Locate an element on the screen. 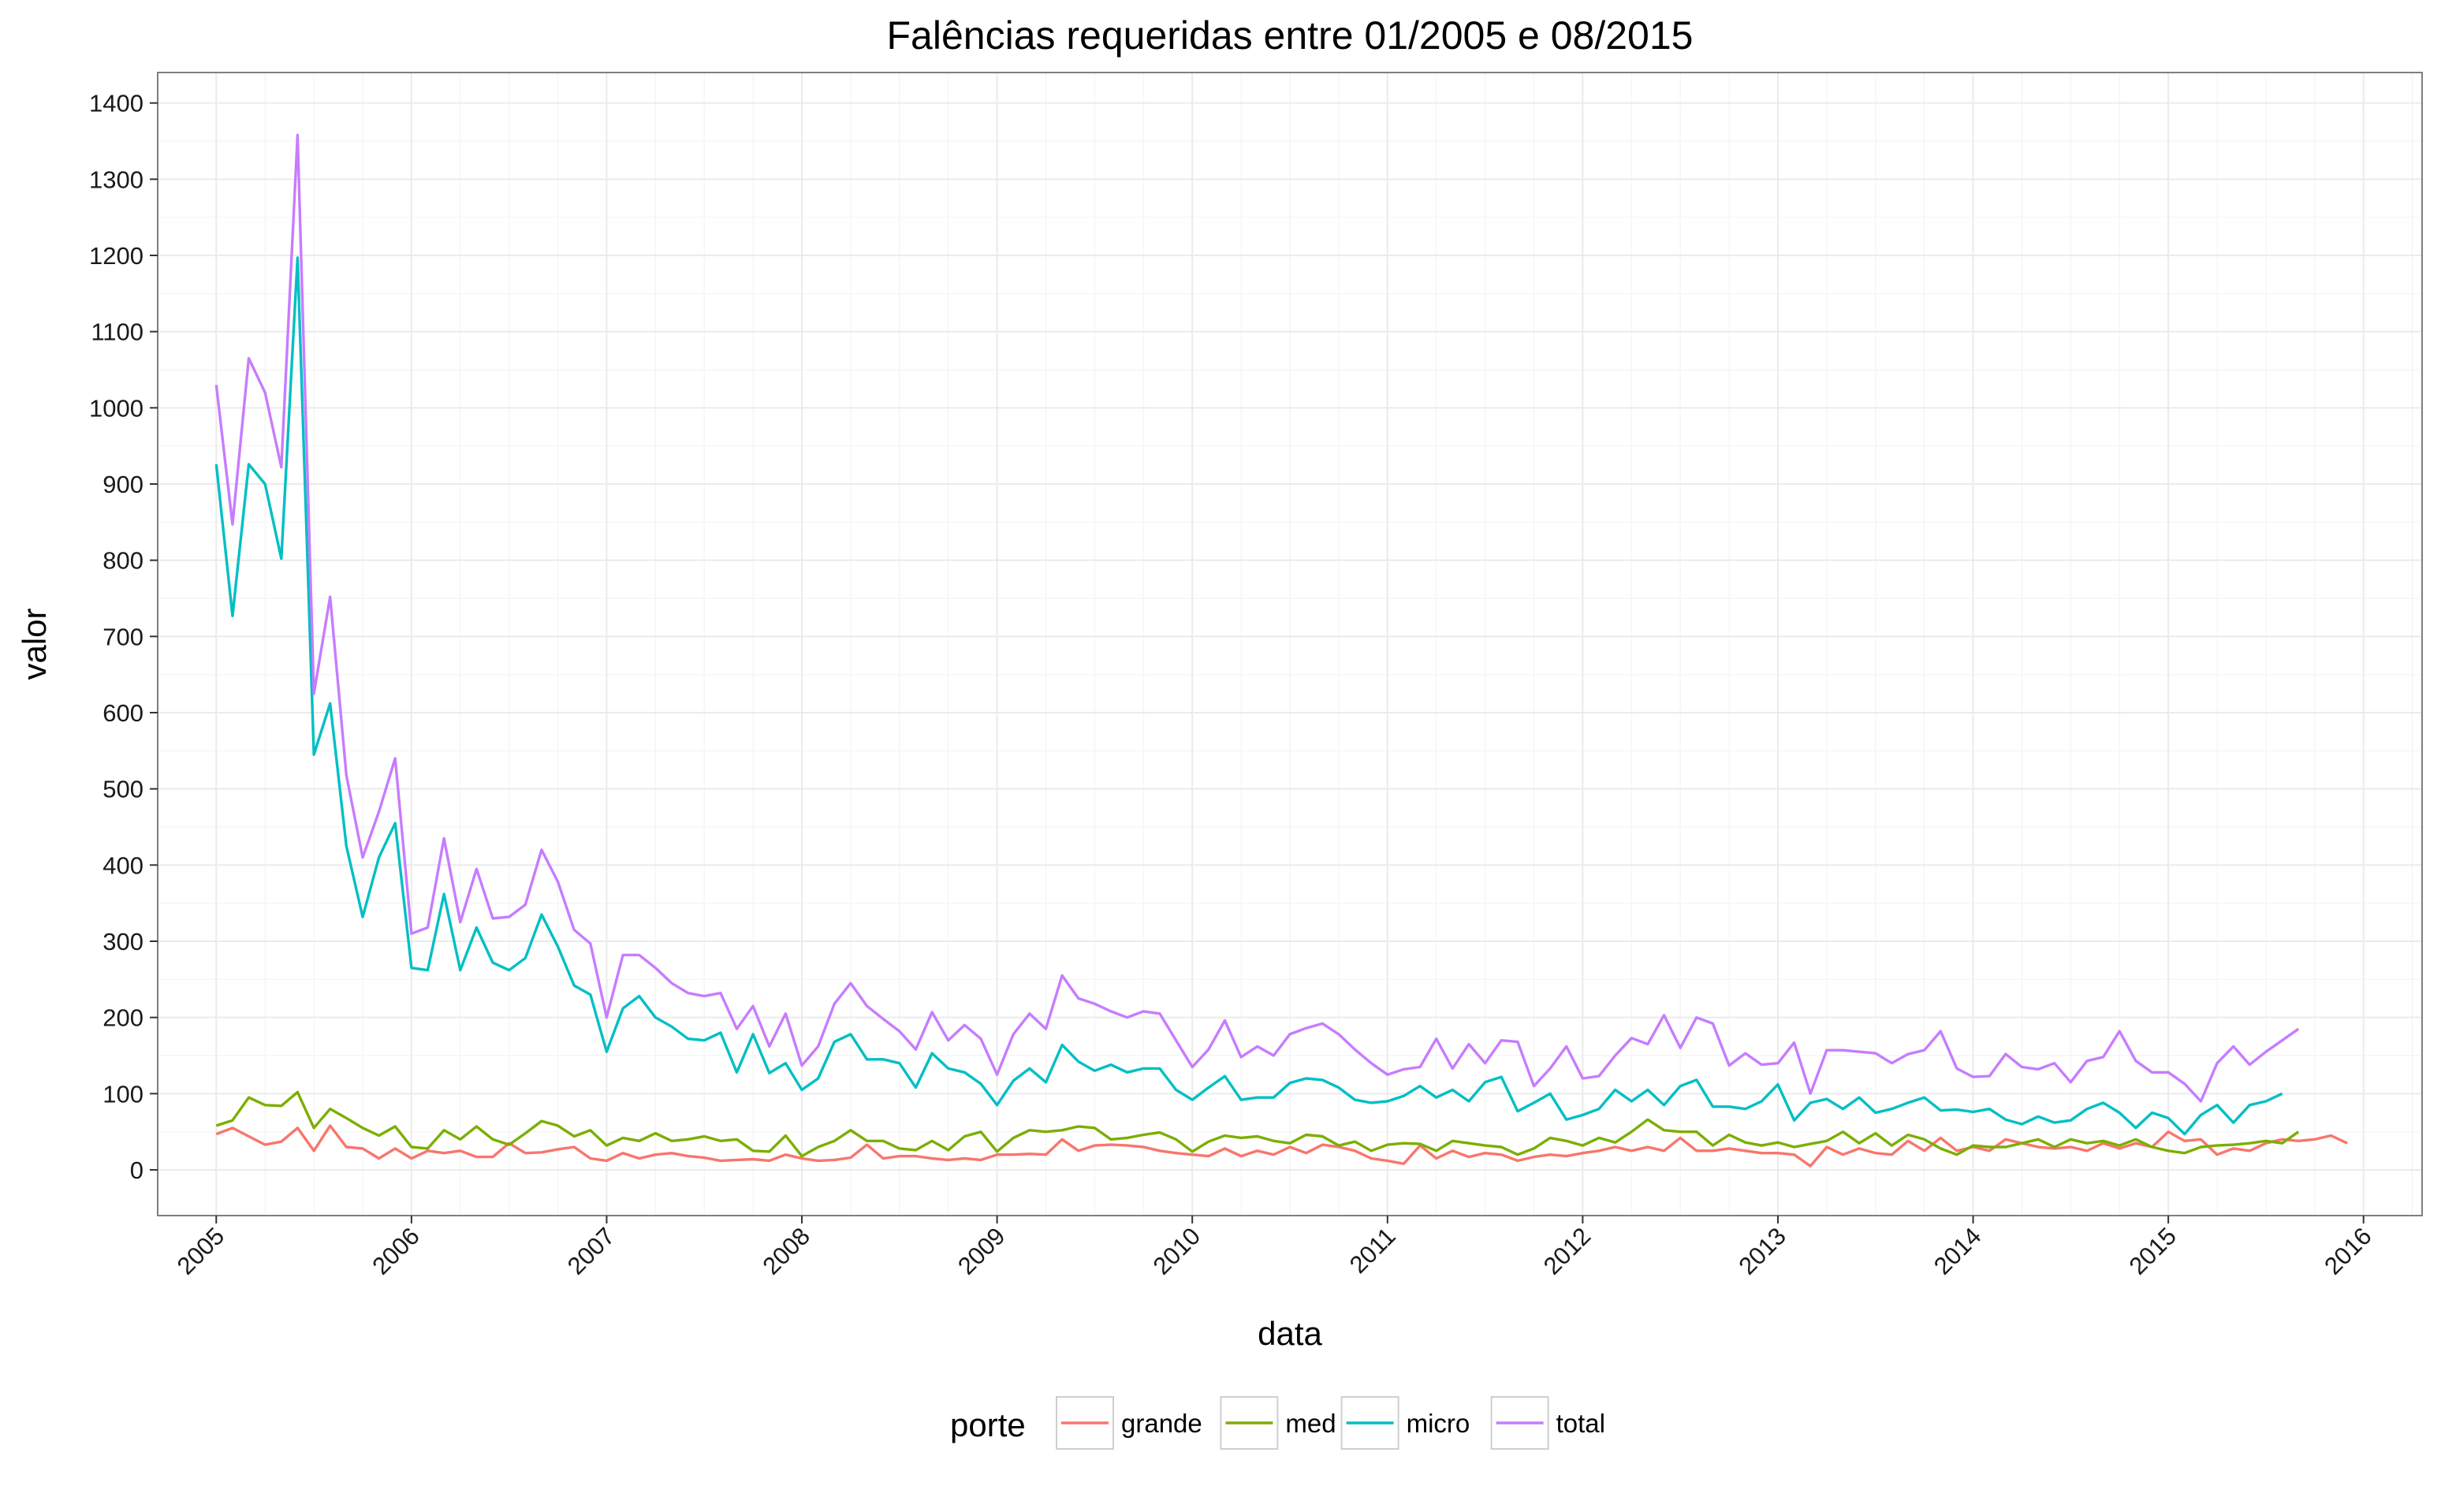 This screenshot has height=1512, width=2441. legend-label-total: total is located at coordinates (1581, 1424).